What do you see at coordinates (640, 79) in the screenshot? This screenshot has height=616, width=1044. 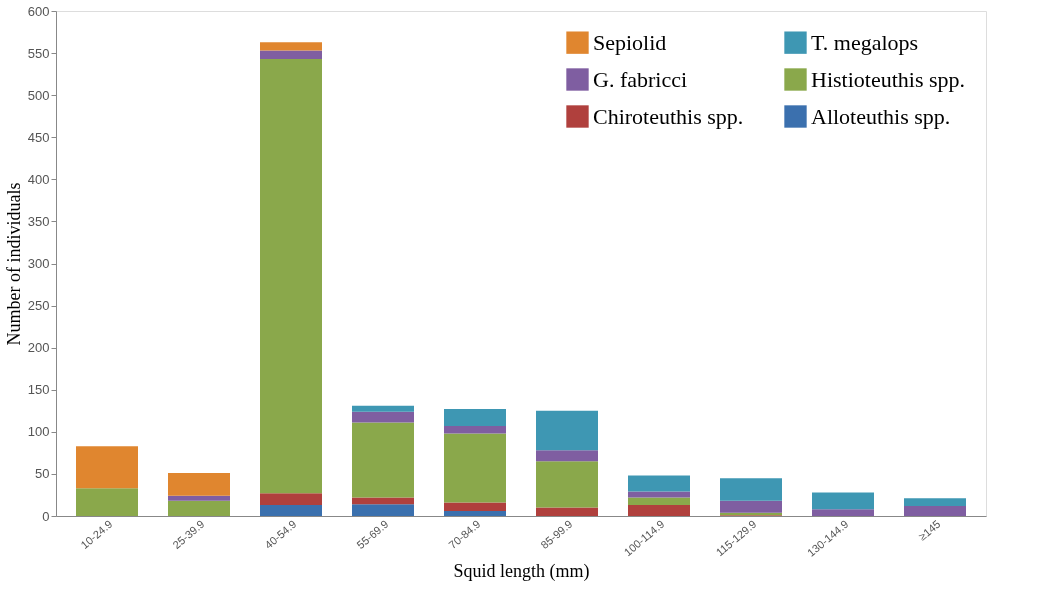 I see `legend-label: G. fabricci` at bounding box center [640, 79].